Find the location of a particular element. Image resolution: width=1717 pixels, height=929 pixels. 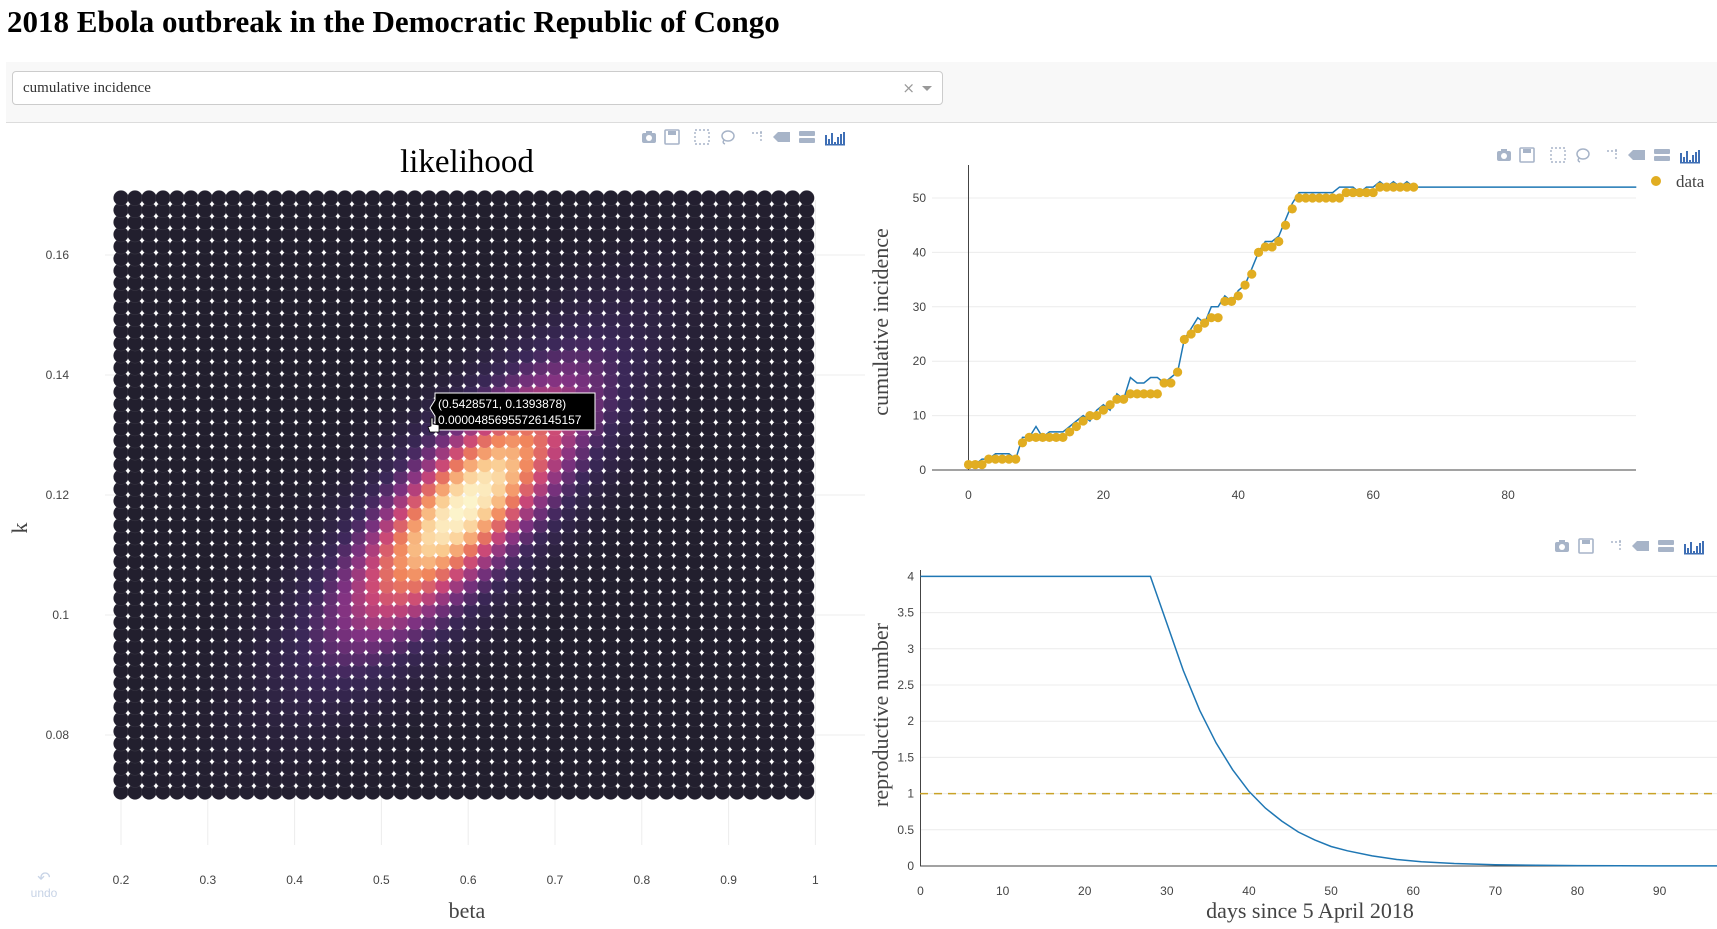

incidence-data-points is located at coordinates (1191, 326).